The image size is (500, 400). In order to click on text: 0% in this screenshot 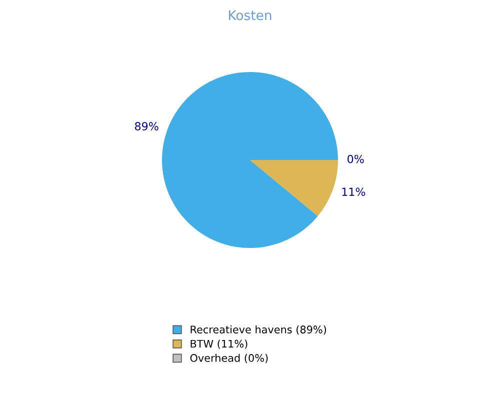, I will do `click(356, 159)`.